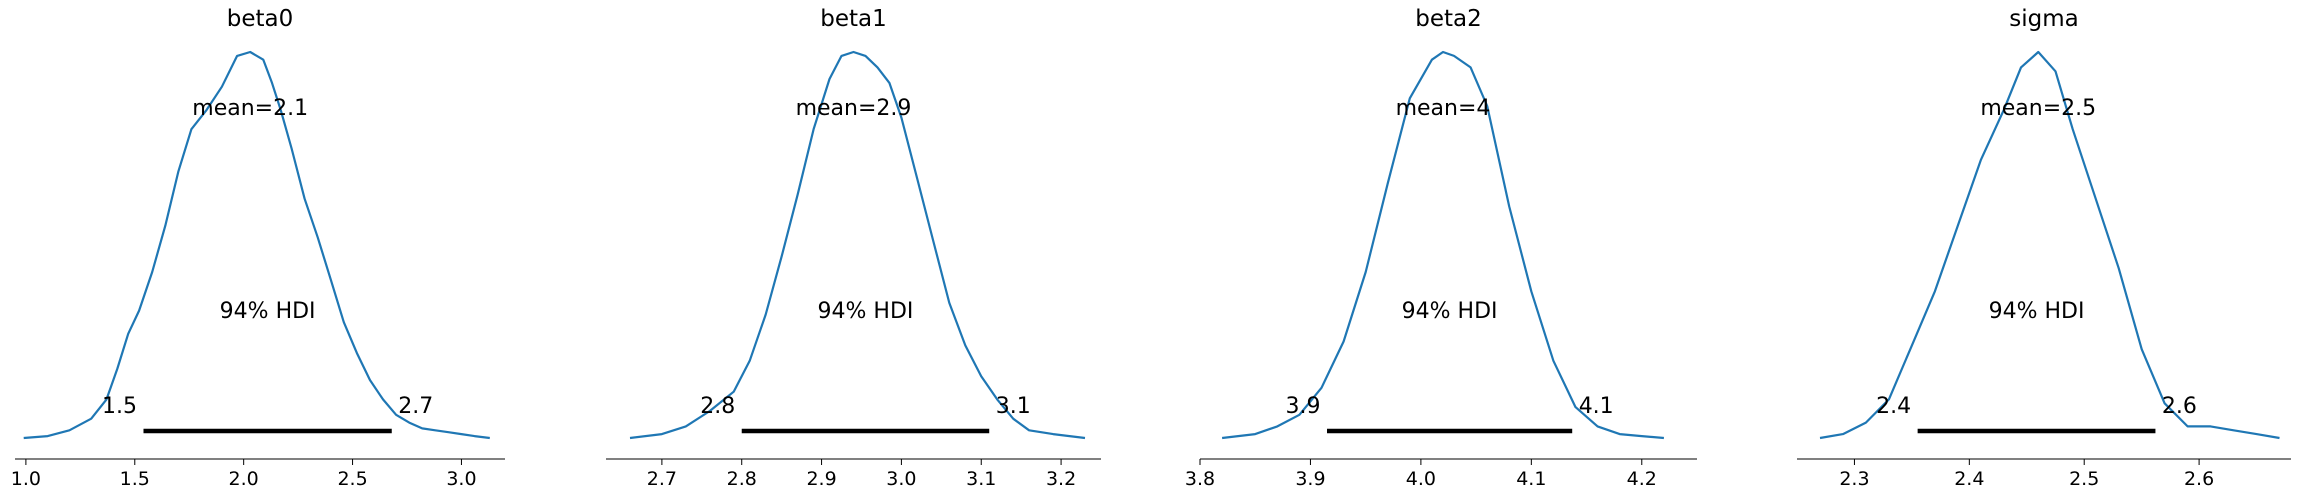  What do you see at coordinates (2038, 108) in the screenshot?
I see `mean-label: mean=2.5` at bounding box center [2038, 108].